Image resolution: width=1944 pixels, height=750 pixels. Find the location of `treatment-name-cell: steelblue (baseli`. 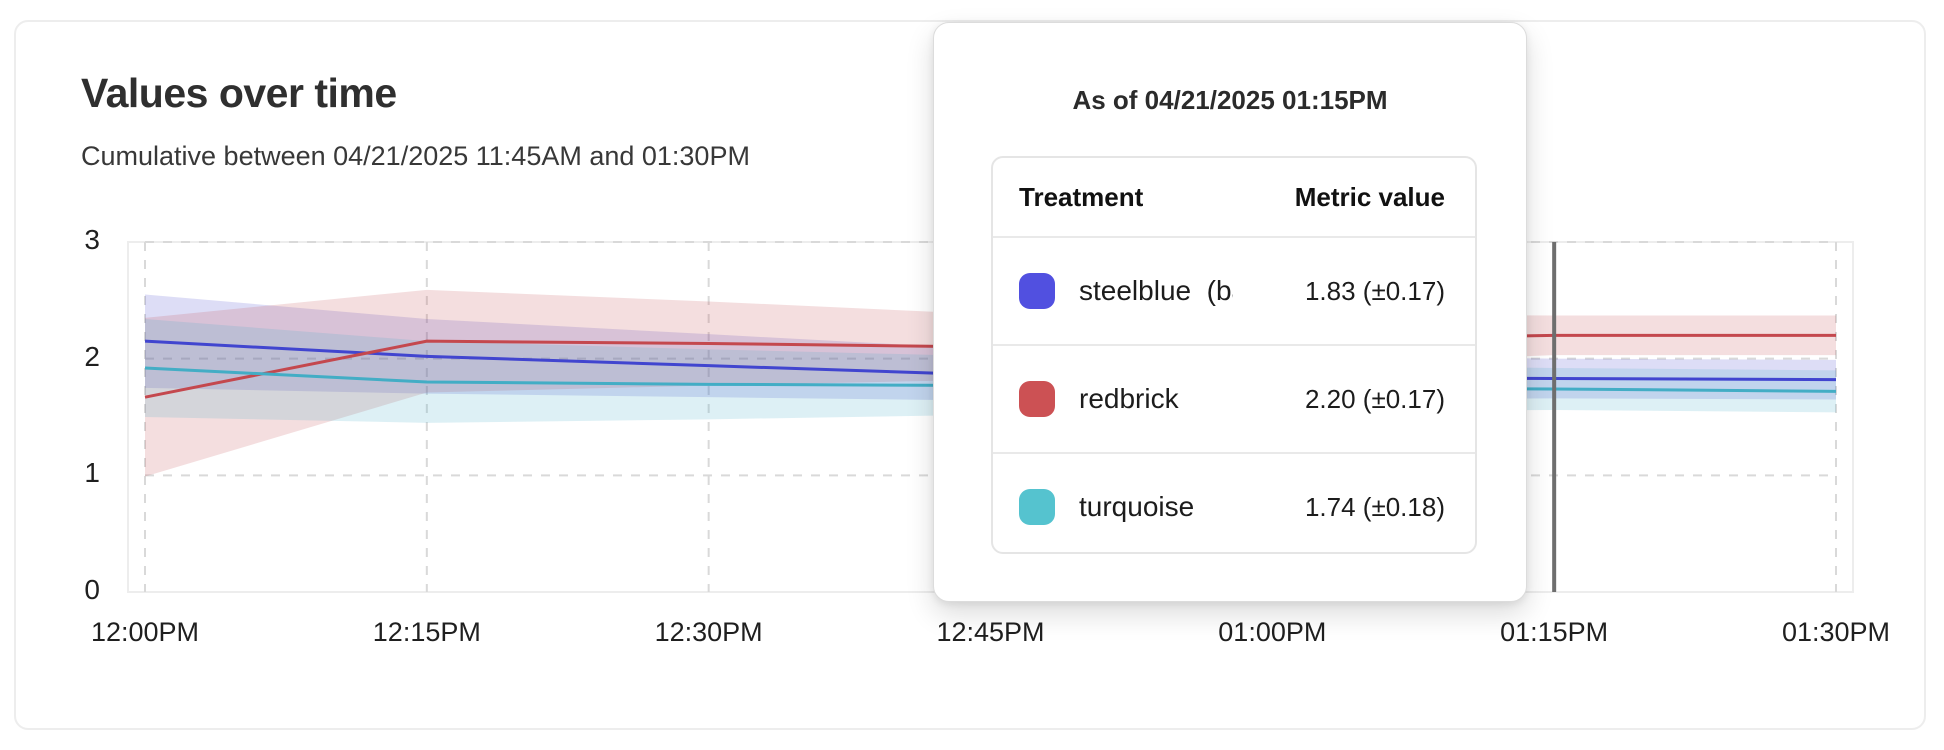

treatment-name-cell: steelblue (baseli is located at coordinates (1113, 291).